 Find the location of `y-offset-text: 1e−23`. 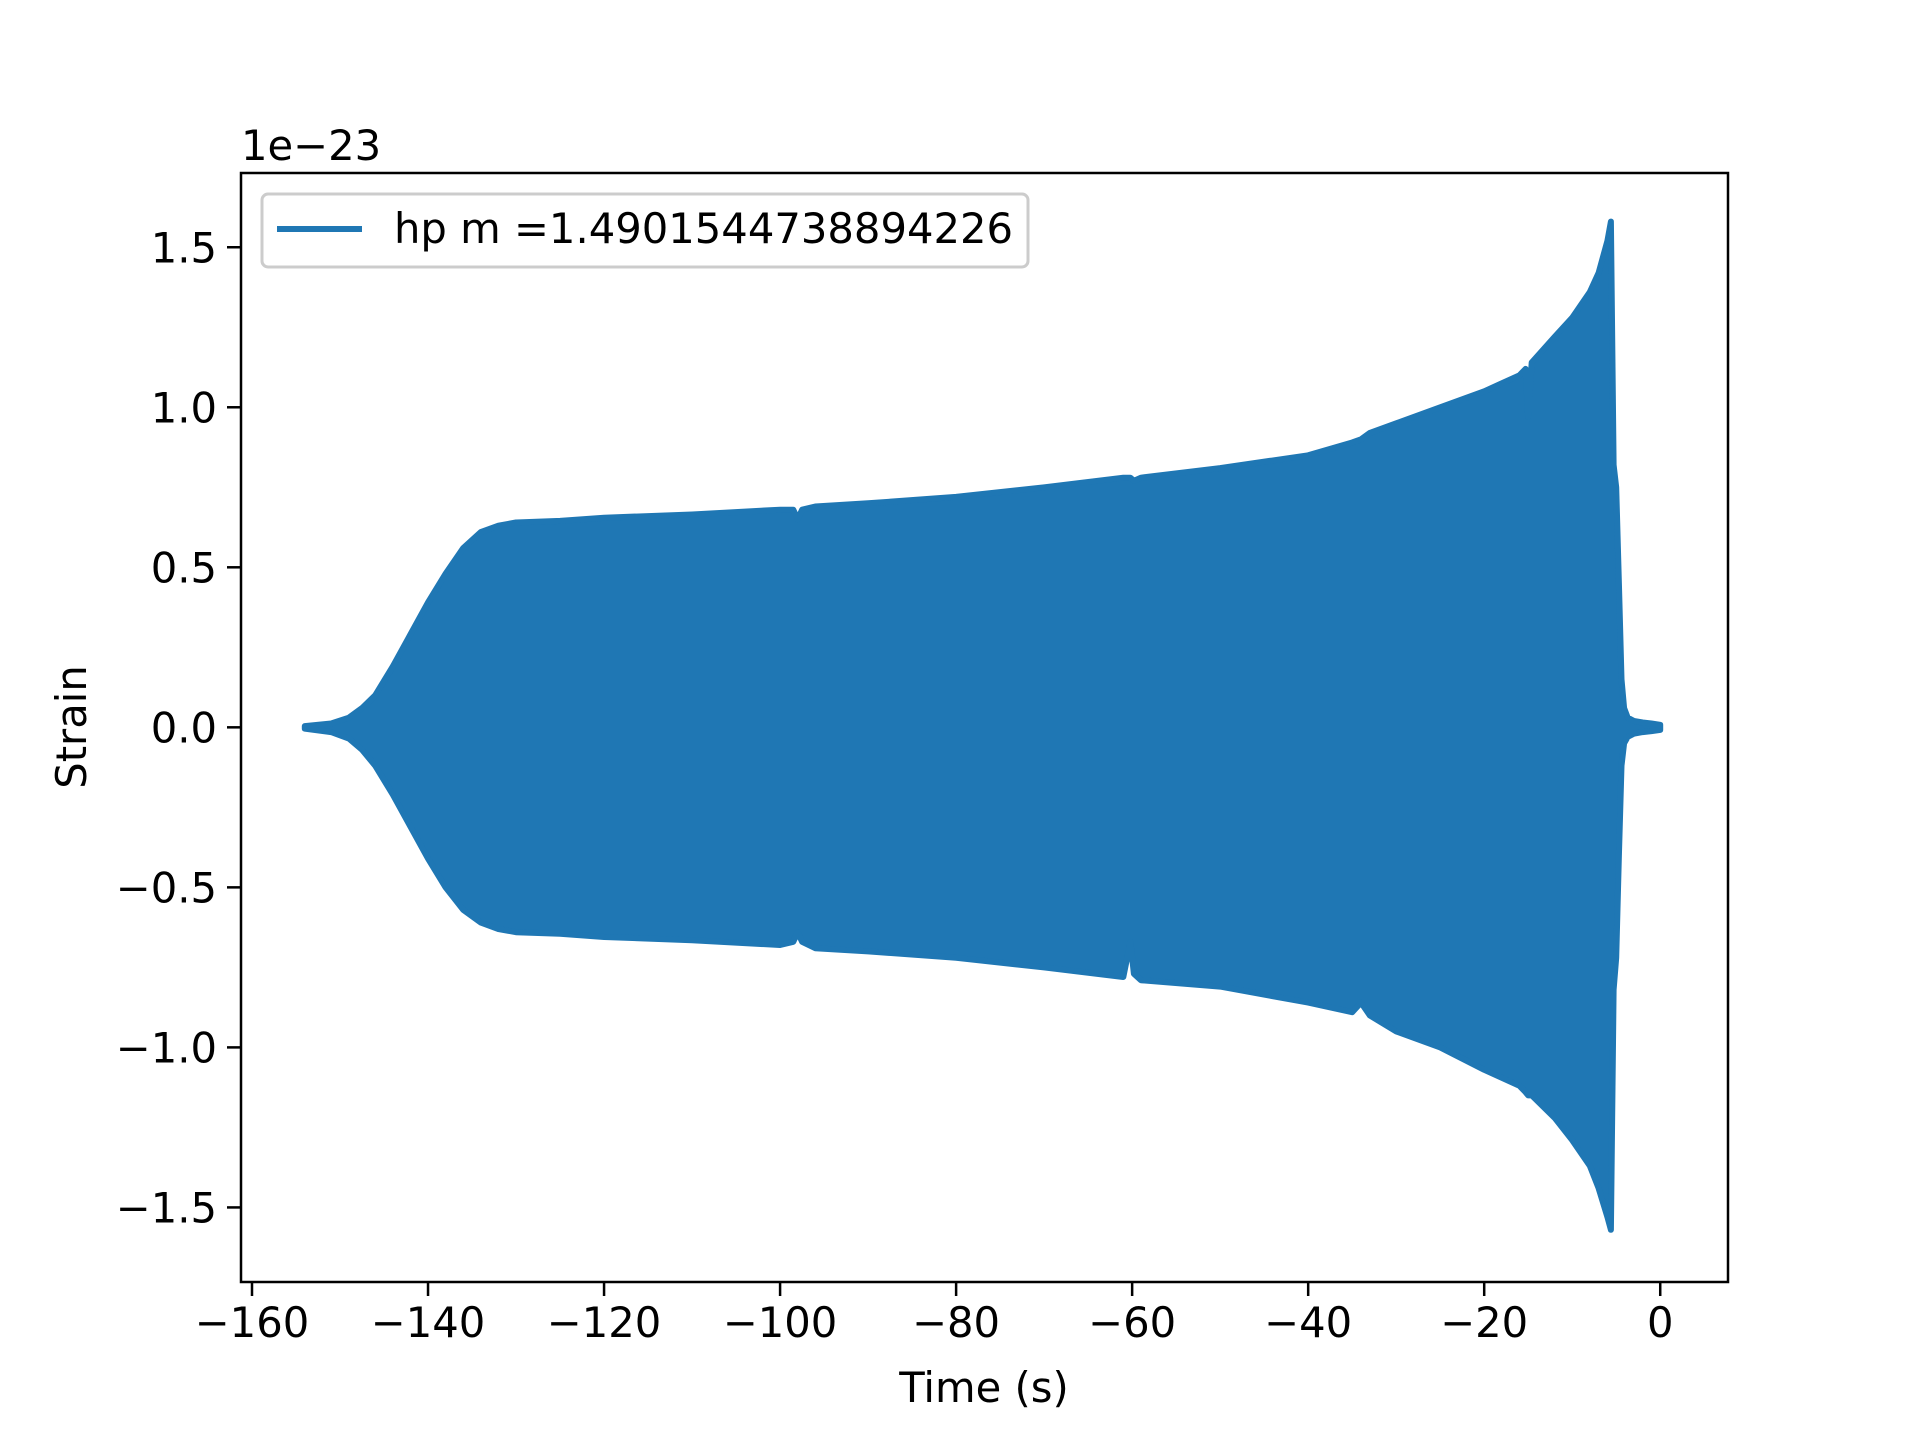

y-offset-text: 1e−23 is located at coordinates (311, 145).